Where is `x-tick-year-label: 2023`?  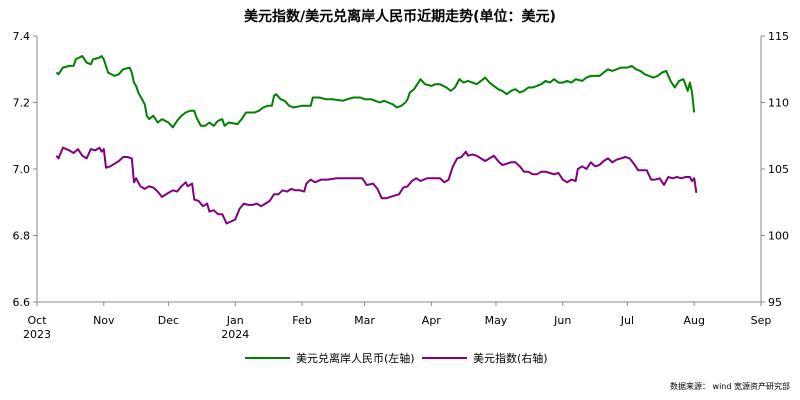
x-tick-year-label: 2023 is located at coordinates (37, 334).